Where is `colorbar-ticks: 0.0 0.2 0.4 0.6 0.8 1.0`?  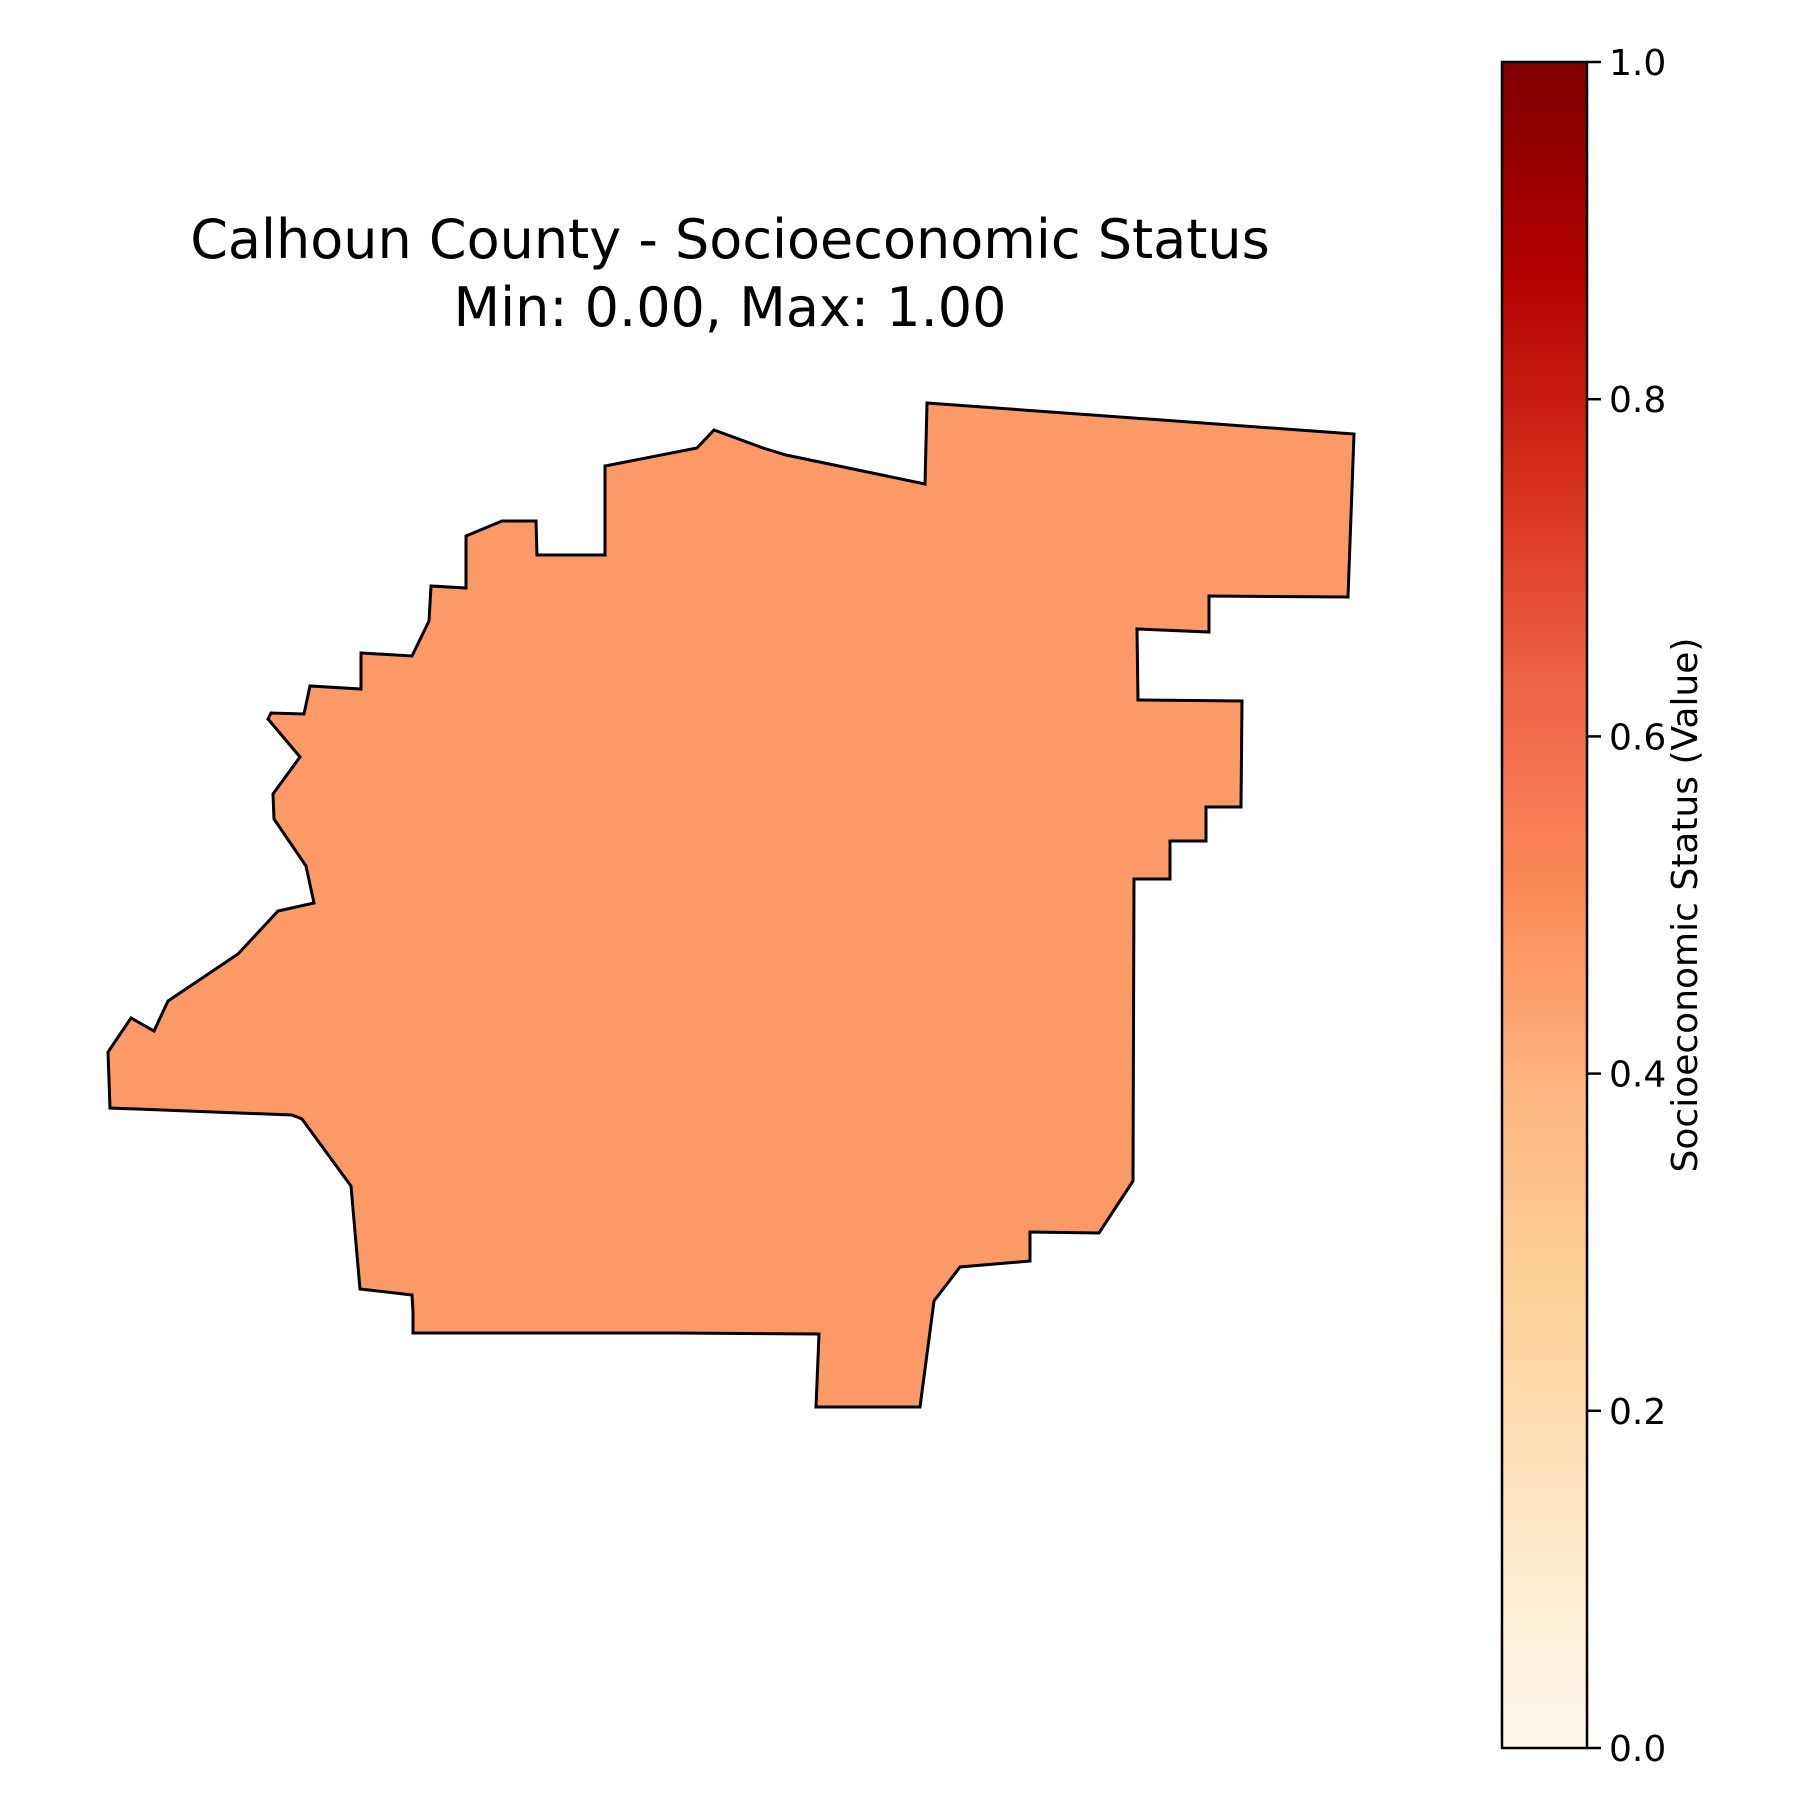
colorbar-ticks: 0.0 0.2 0.4 0.6 0.8 1.0 is located at coordinates (1626, 906).